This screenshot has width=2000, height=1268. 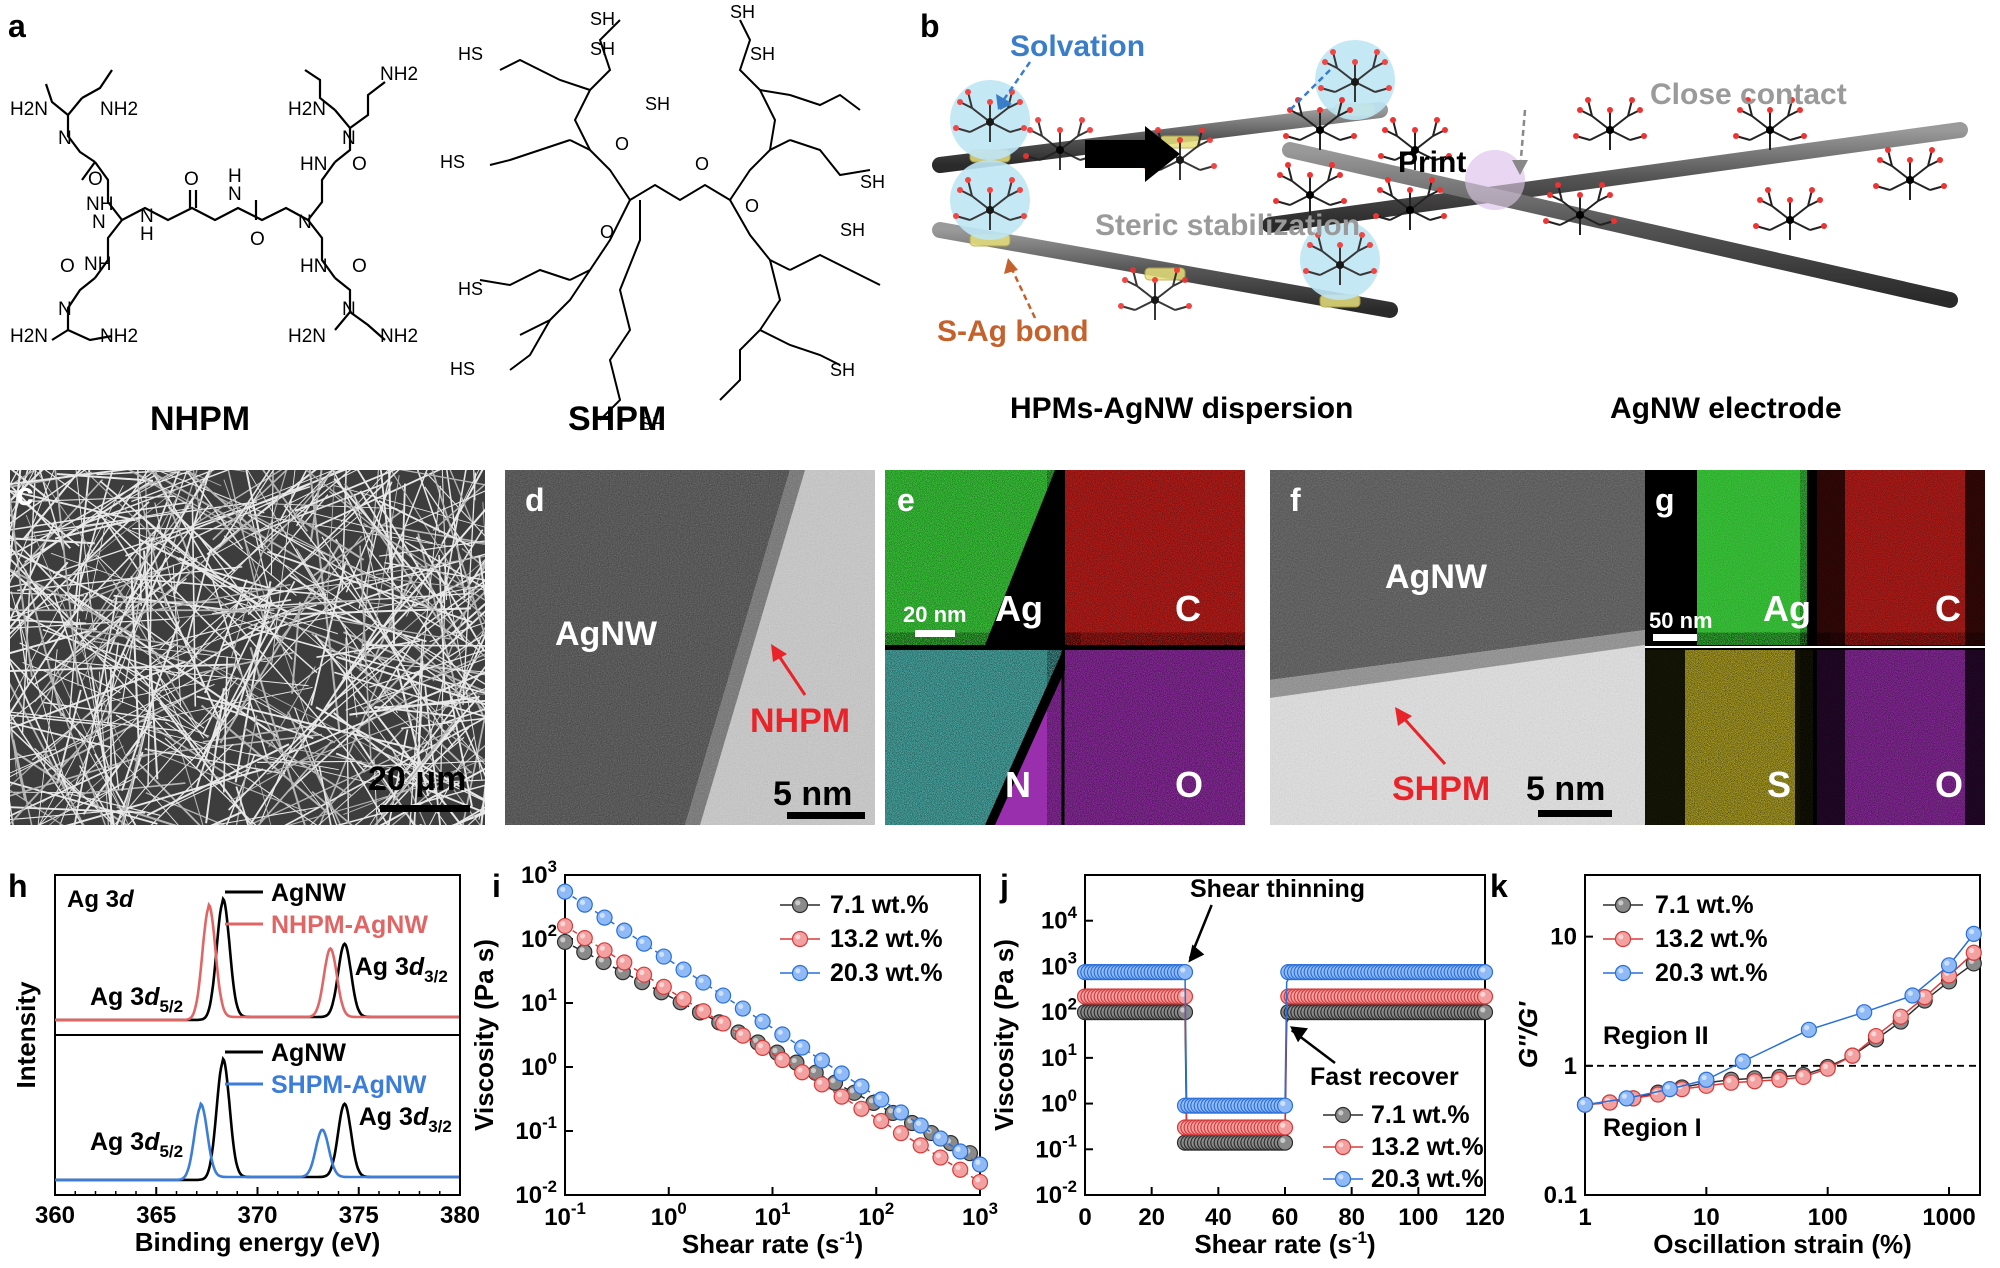 I want to click on panel-g-label: g, so click(x=1665, y=500).